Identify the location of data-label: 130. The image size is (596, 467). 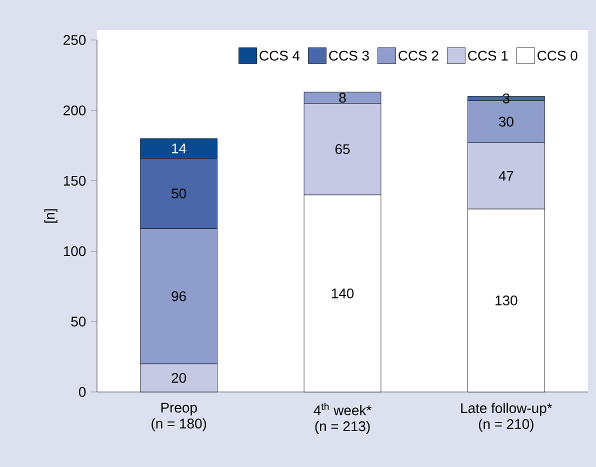
(507, 301).